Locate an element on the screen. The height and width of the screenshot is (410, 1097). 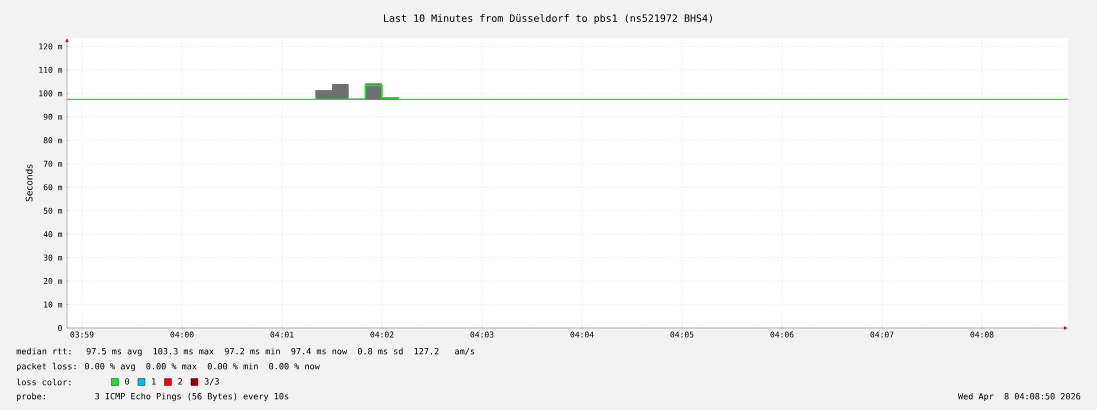
legend-label: 3/3 is located at coordinates (211, 382).